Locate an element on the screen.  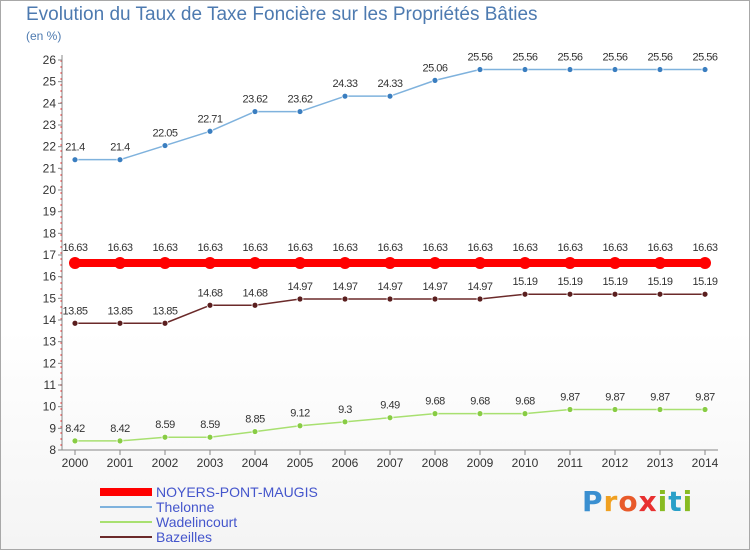
legend-label-noyers: NOYERS-PONT-MAUGIS is located at coordinates (237, 492).